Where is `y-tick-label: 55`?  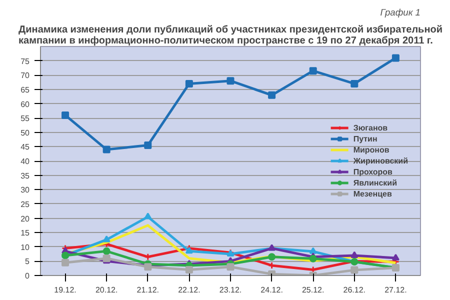 y-tick-label: 55 is located at coordinates (25, 119).